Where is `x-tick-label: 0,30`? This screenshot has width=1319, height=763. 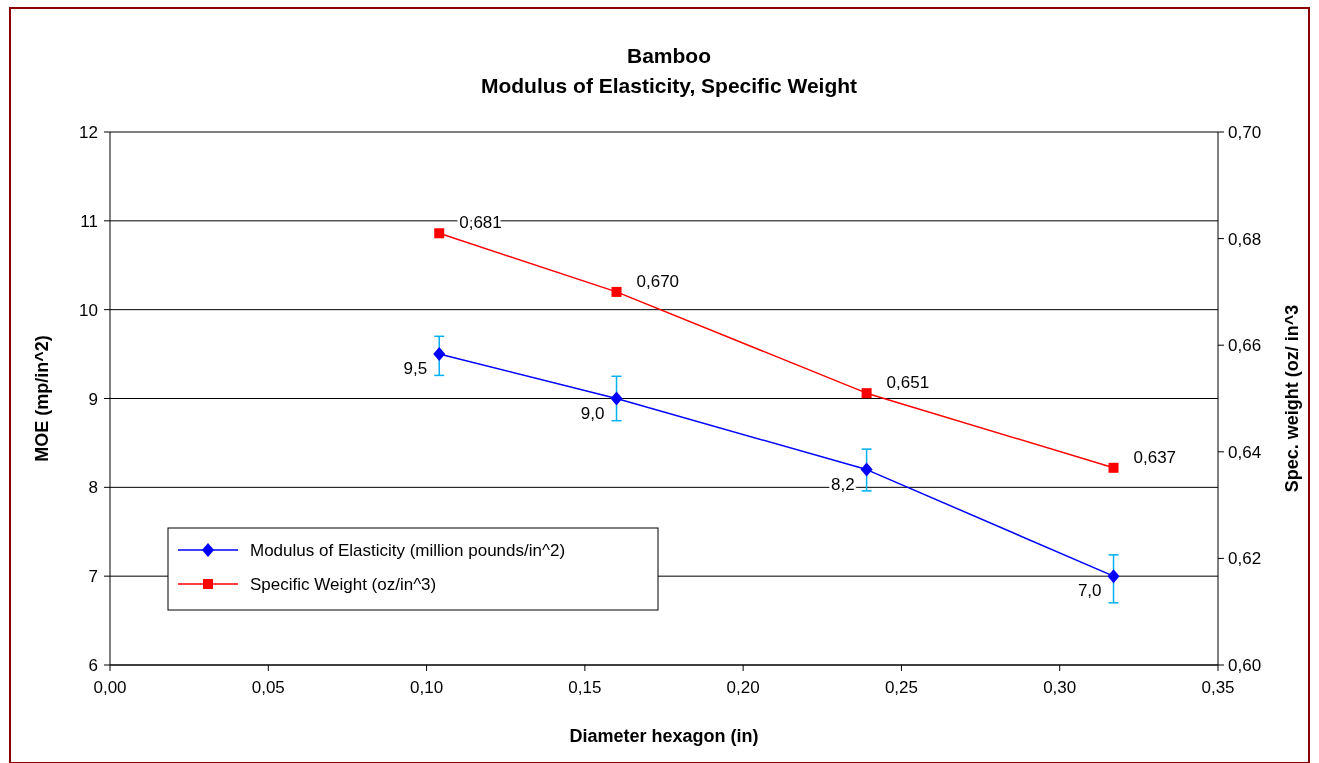 x-tick-label: 0,30 is located at coordinates (1060, 687).